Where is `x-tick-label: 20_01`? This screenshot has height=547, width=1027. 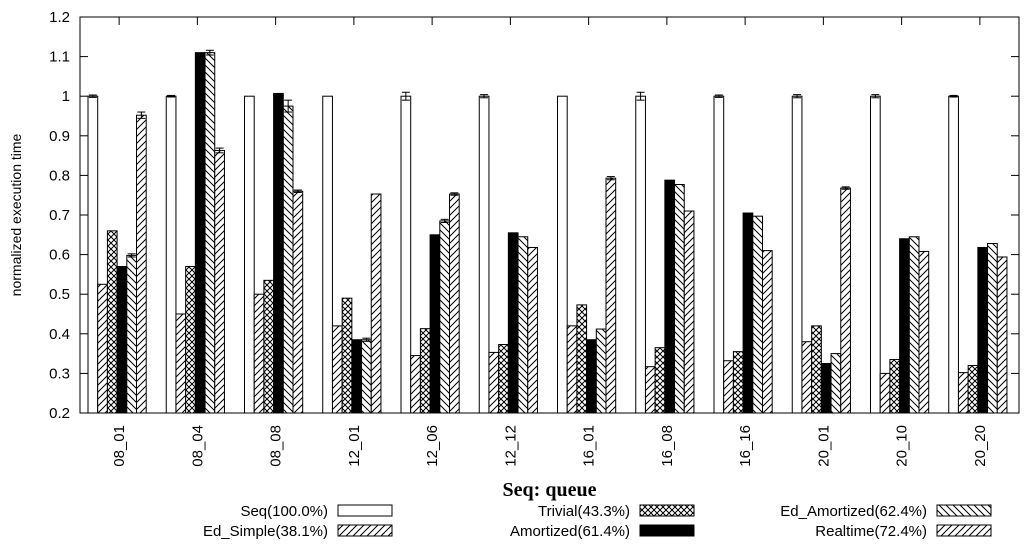 x-tick-label: 20_01 is located at coordinates (823, 446).